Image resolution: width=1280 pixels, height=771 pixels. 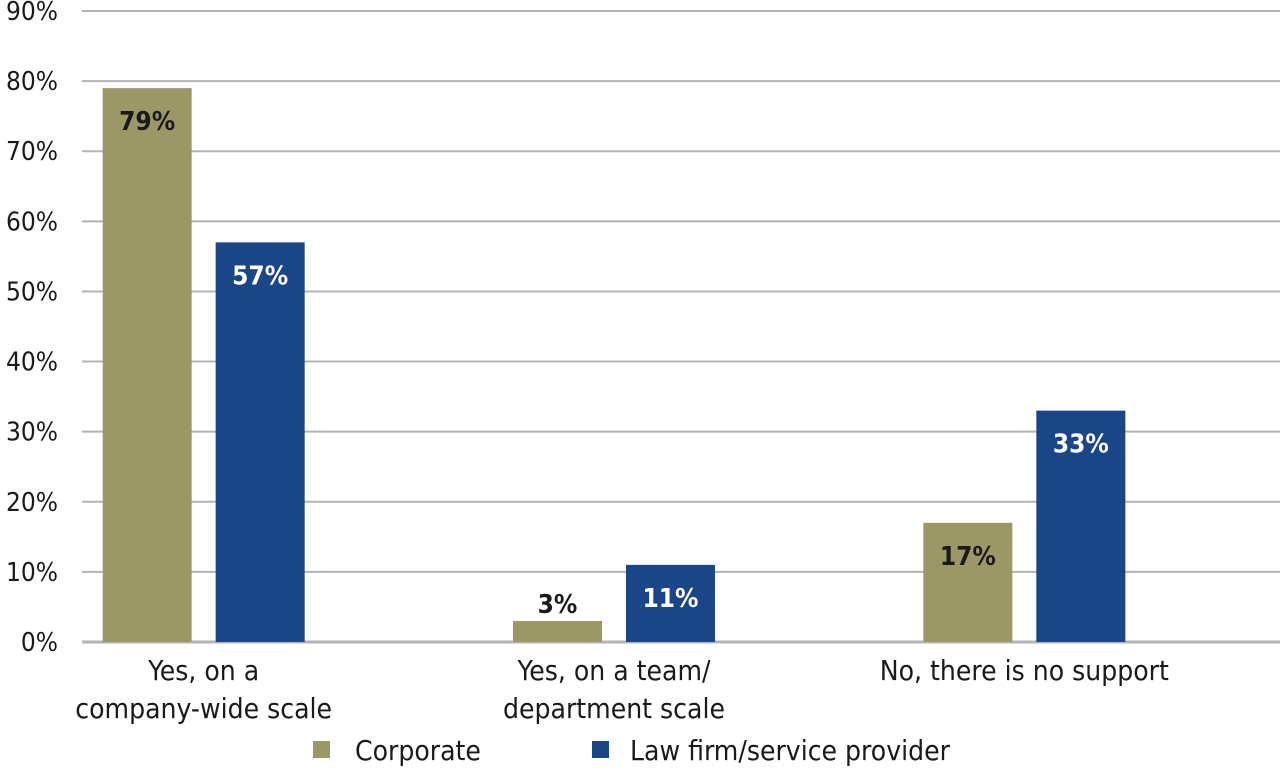 What do you see at coordinates (790, 750) in the screenshot?
I see `legend-label: Law firm/service provider` at bounding box center [790, 750].